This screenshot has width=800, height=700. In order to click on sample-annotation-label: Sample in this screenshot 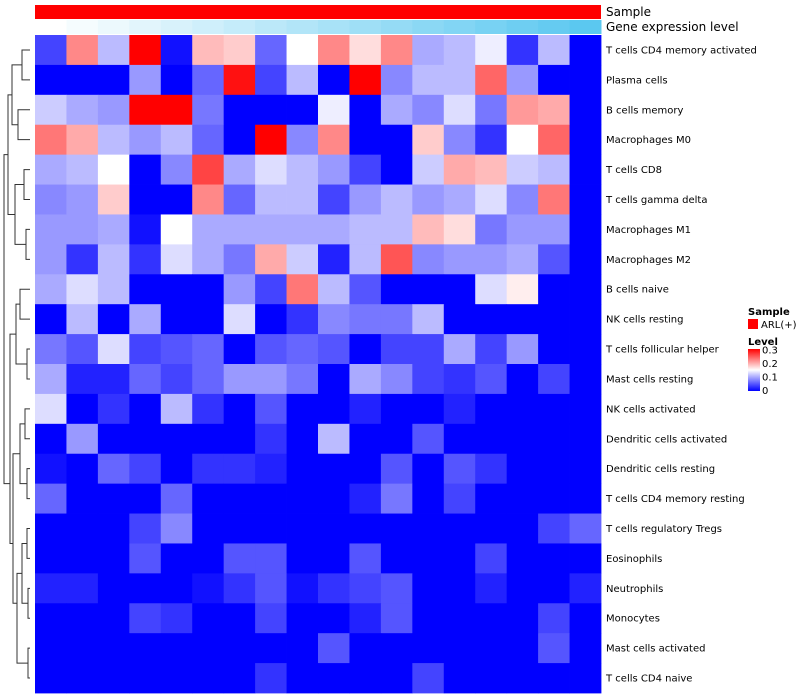, I will do `click(628, 12)`.